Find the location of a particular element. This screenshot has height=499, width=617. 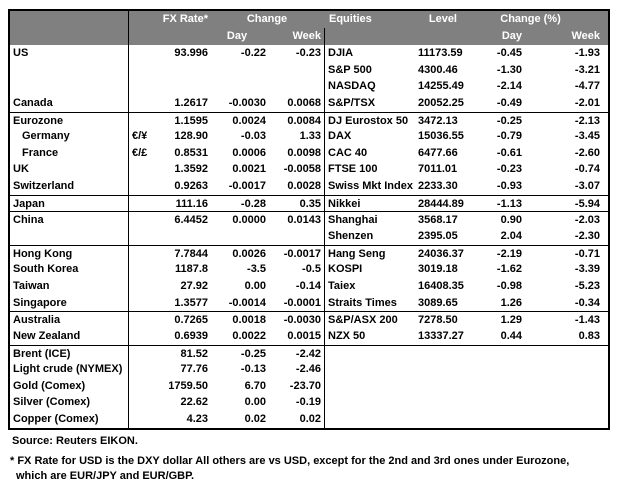

fx-week-change-value is located at coordinates (295, 70).